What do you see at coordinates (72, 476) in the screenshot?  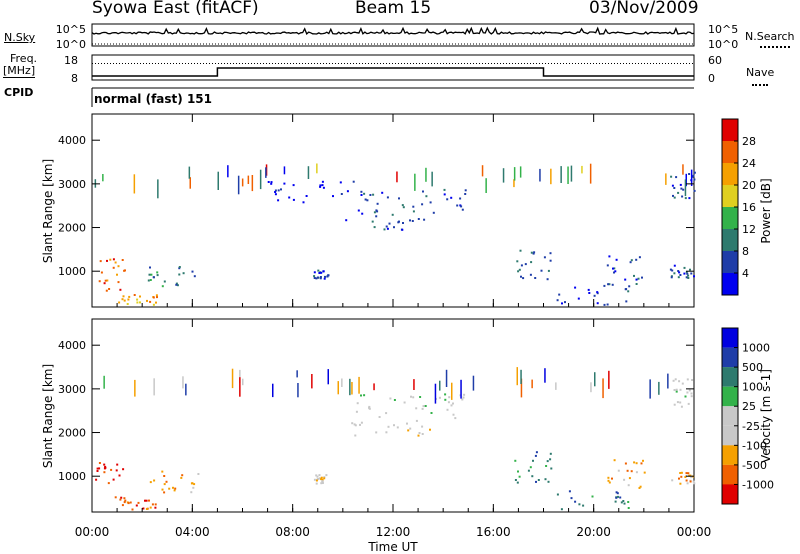 I see `y-tick-label: 1000` at bounding box center [72, 476].